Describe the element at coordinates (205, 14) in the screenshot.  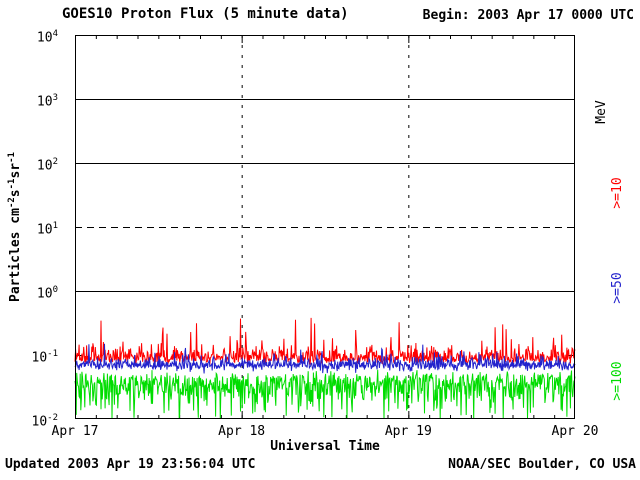
I see `chart-title: GOES10 Proton Flux (5 minute data)` at that location.